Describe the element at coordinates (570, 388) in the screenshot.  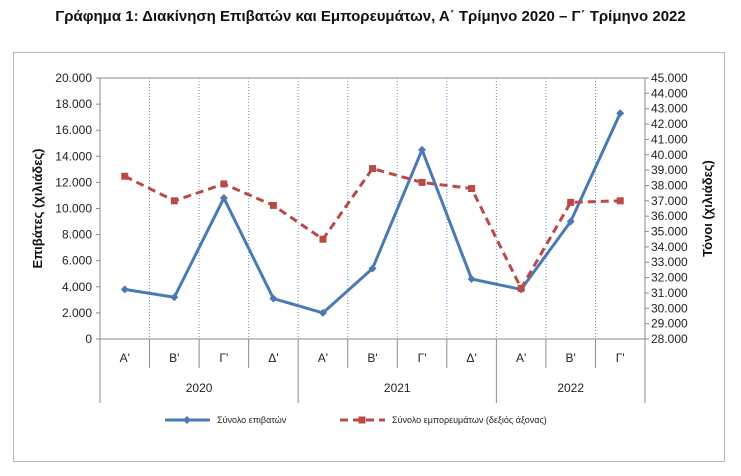
I see `year-group-label: 2022` at that location.